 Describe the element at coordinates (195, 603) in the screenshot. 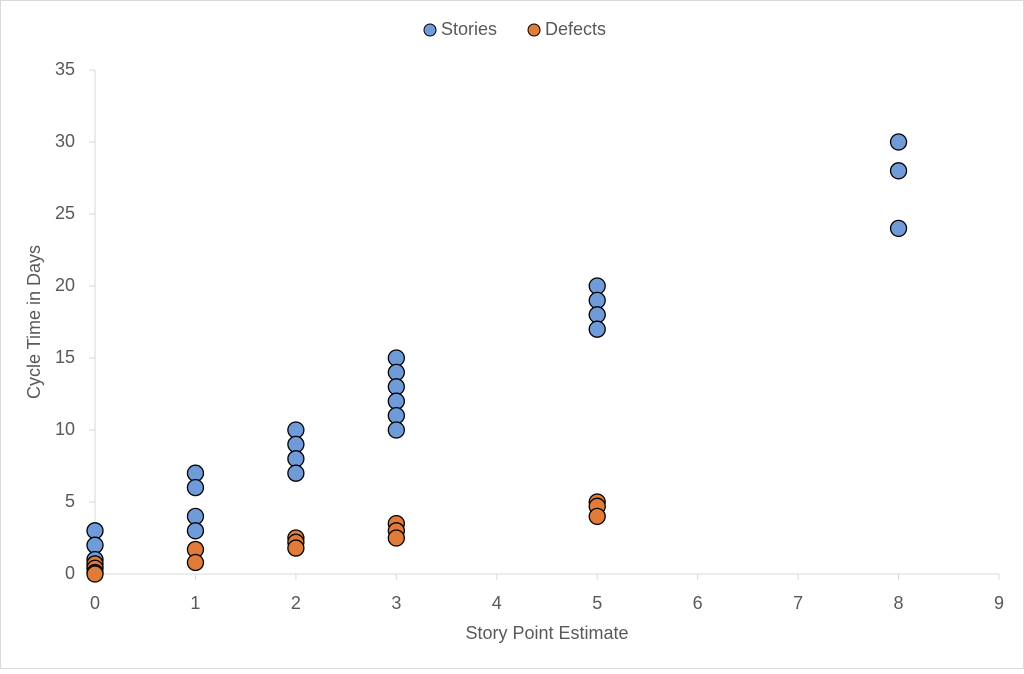

I see `x-tick-label: 1` at that location.